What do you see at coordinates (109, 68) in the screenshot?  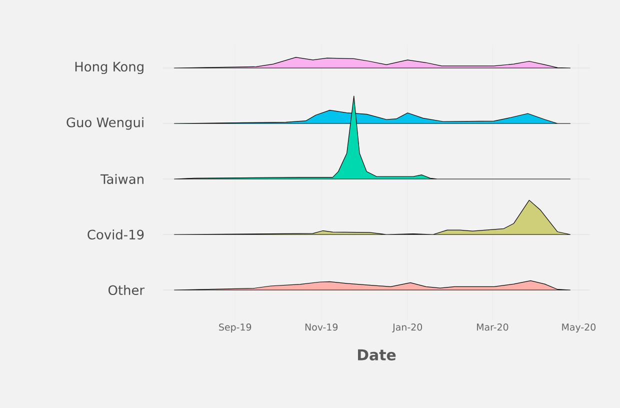 I see `y-axis-title: Hong Kong` at bounding box center [109, 68].